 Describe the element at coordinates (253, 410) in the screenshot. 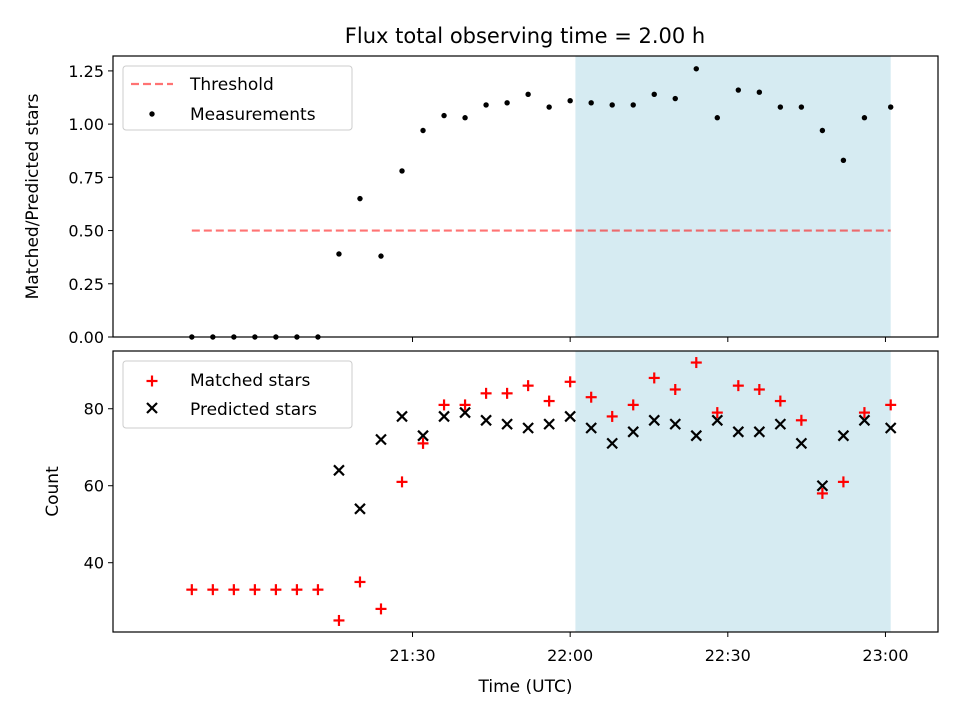

I see `legend-predicted-label: Predicted stars` at that location.